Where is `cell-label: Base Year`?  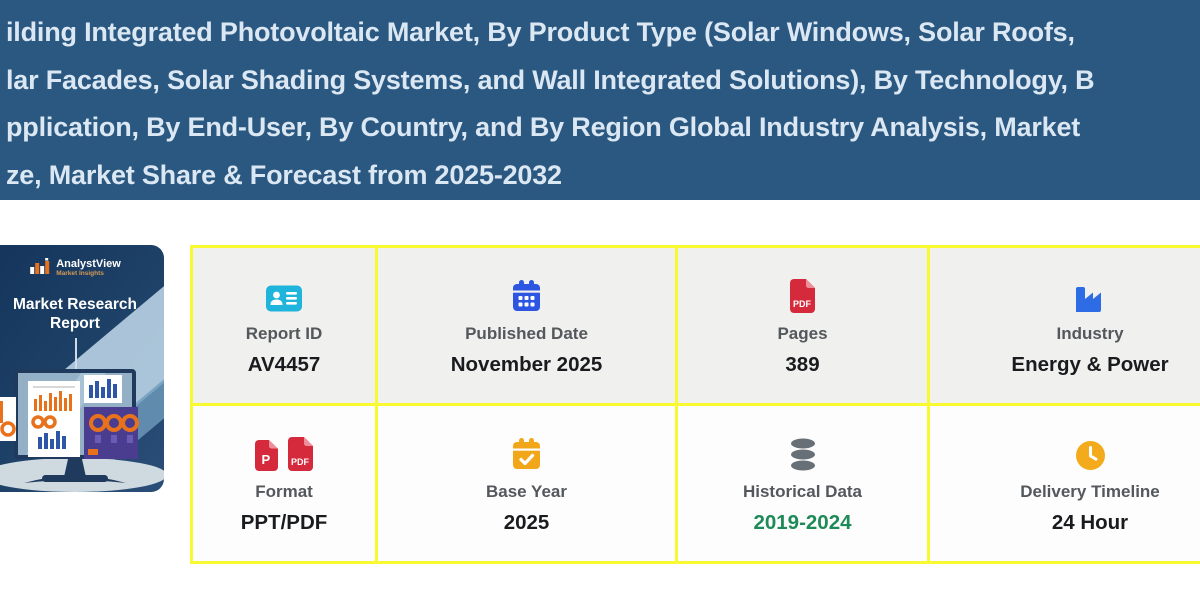
cell-label: Base Year is located at coordinates (526, 491).